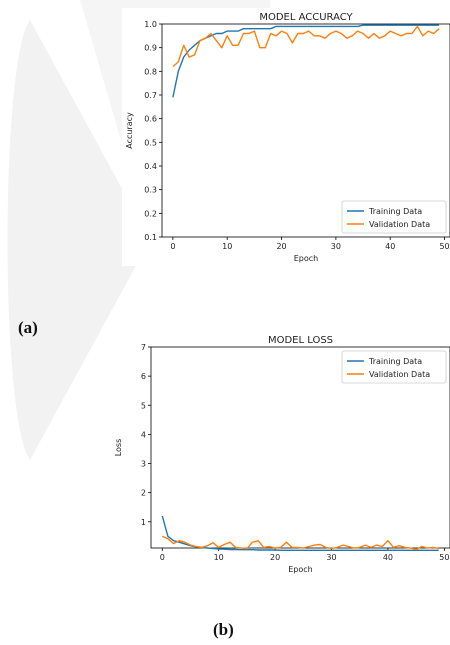  Describe the element at coordinates (150, 166) in the screenshot. I see `accuracy-ytick-label: 0.4` at that location.